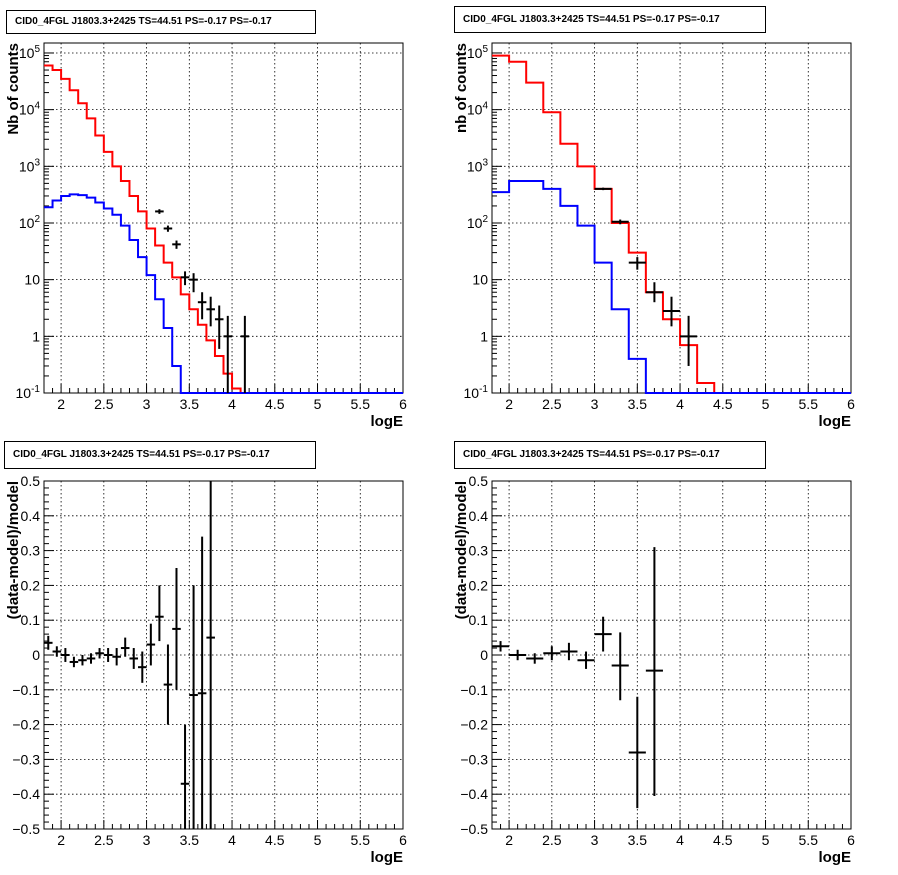 This screenshot has height=875, width=898. Describe the element at coordinates (223, 293) in the screenshot. I see `model-source-histogram` at that location.